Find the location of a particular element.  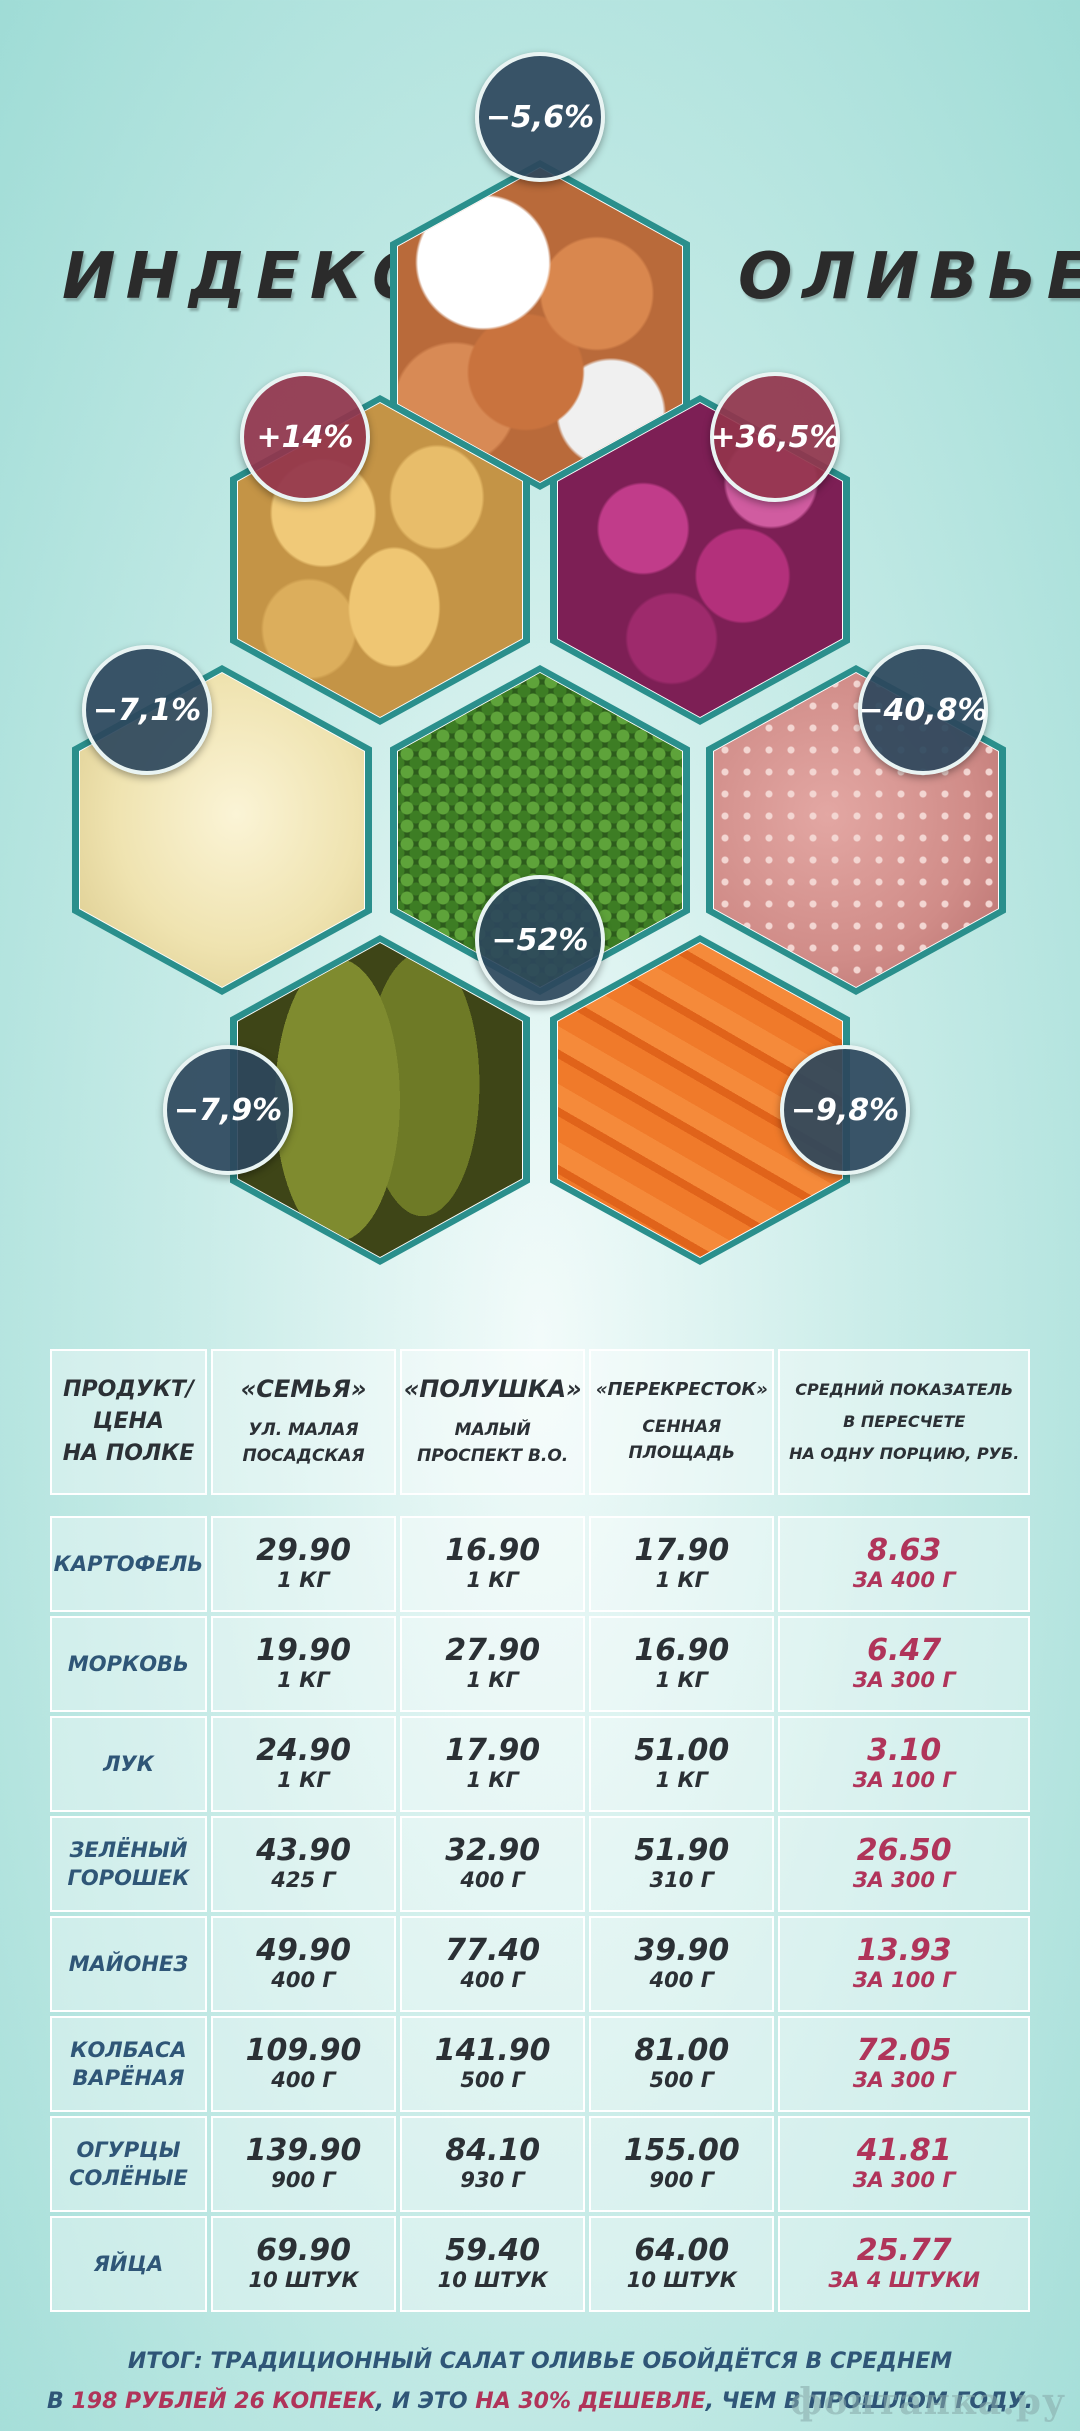

average-value: 26.50 is located at coordinates (904, 1850).